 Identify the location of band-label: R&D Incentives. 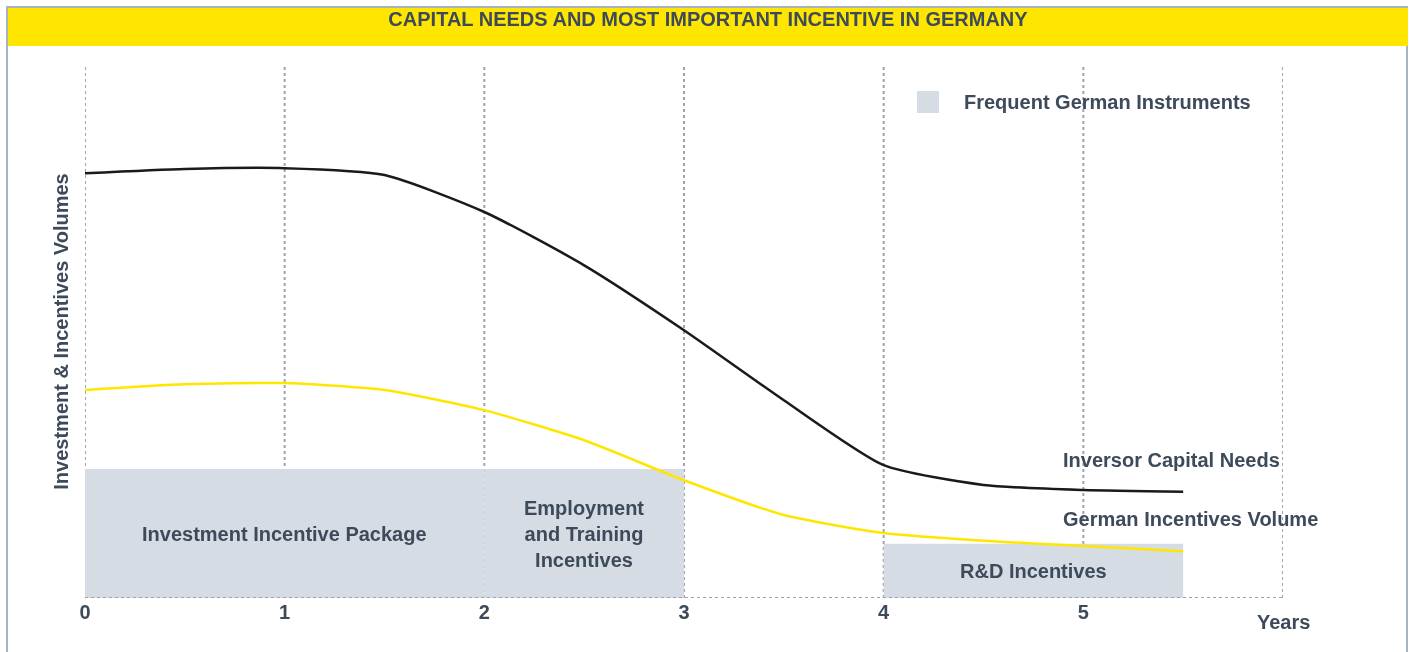
(1033, 571).